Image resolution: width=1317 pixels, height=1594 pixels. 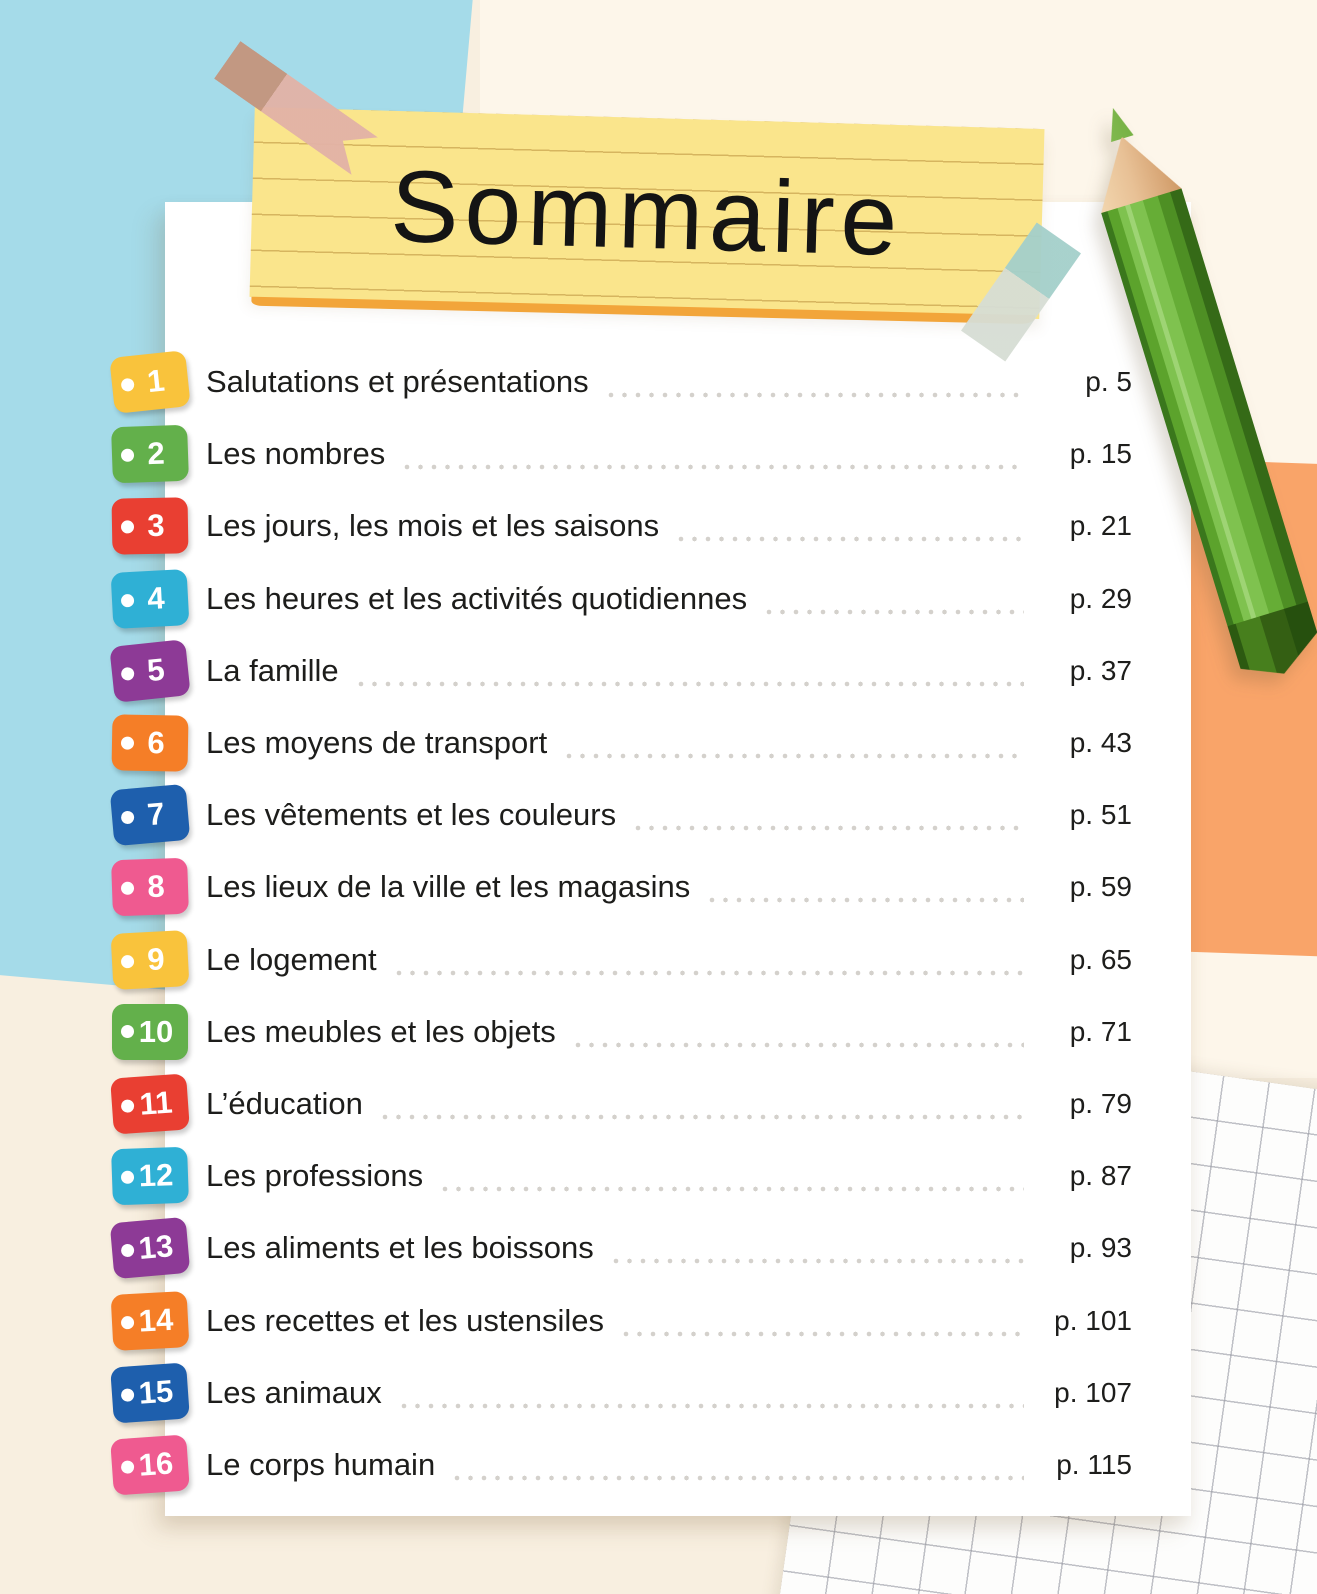 I want to click on chapter-number-badge: 6, so click(x=150, y=743).